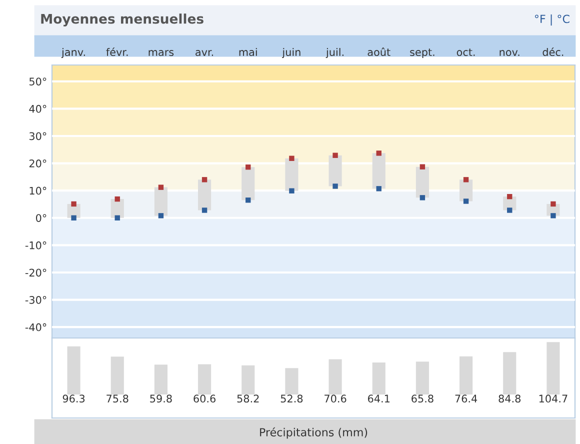 Image resolution: width=580 pixels, height=444 pixels. I want to click on data-label: 52.8, so click(291, 398).